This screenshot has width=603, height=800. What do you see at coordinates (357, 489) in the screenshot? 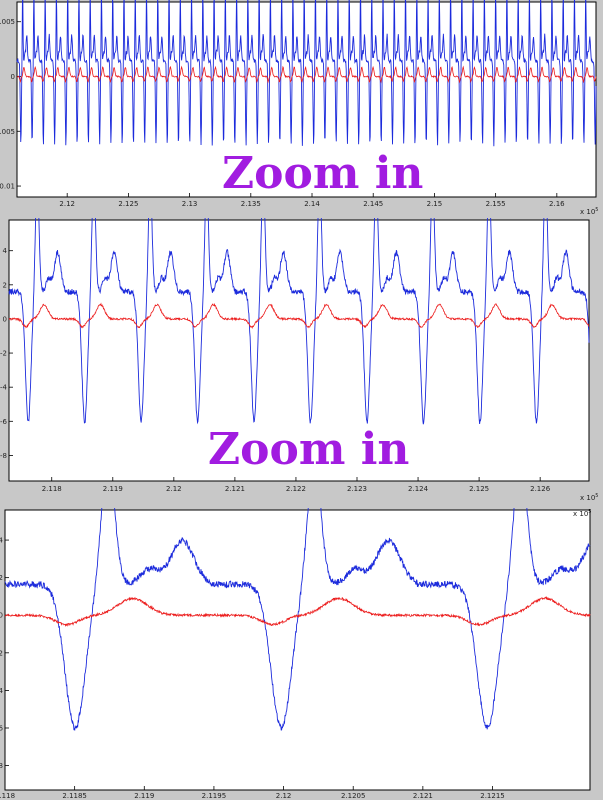
I see `x-tick-label: 2.123` at bounding box center [357, 489].